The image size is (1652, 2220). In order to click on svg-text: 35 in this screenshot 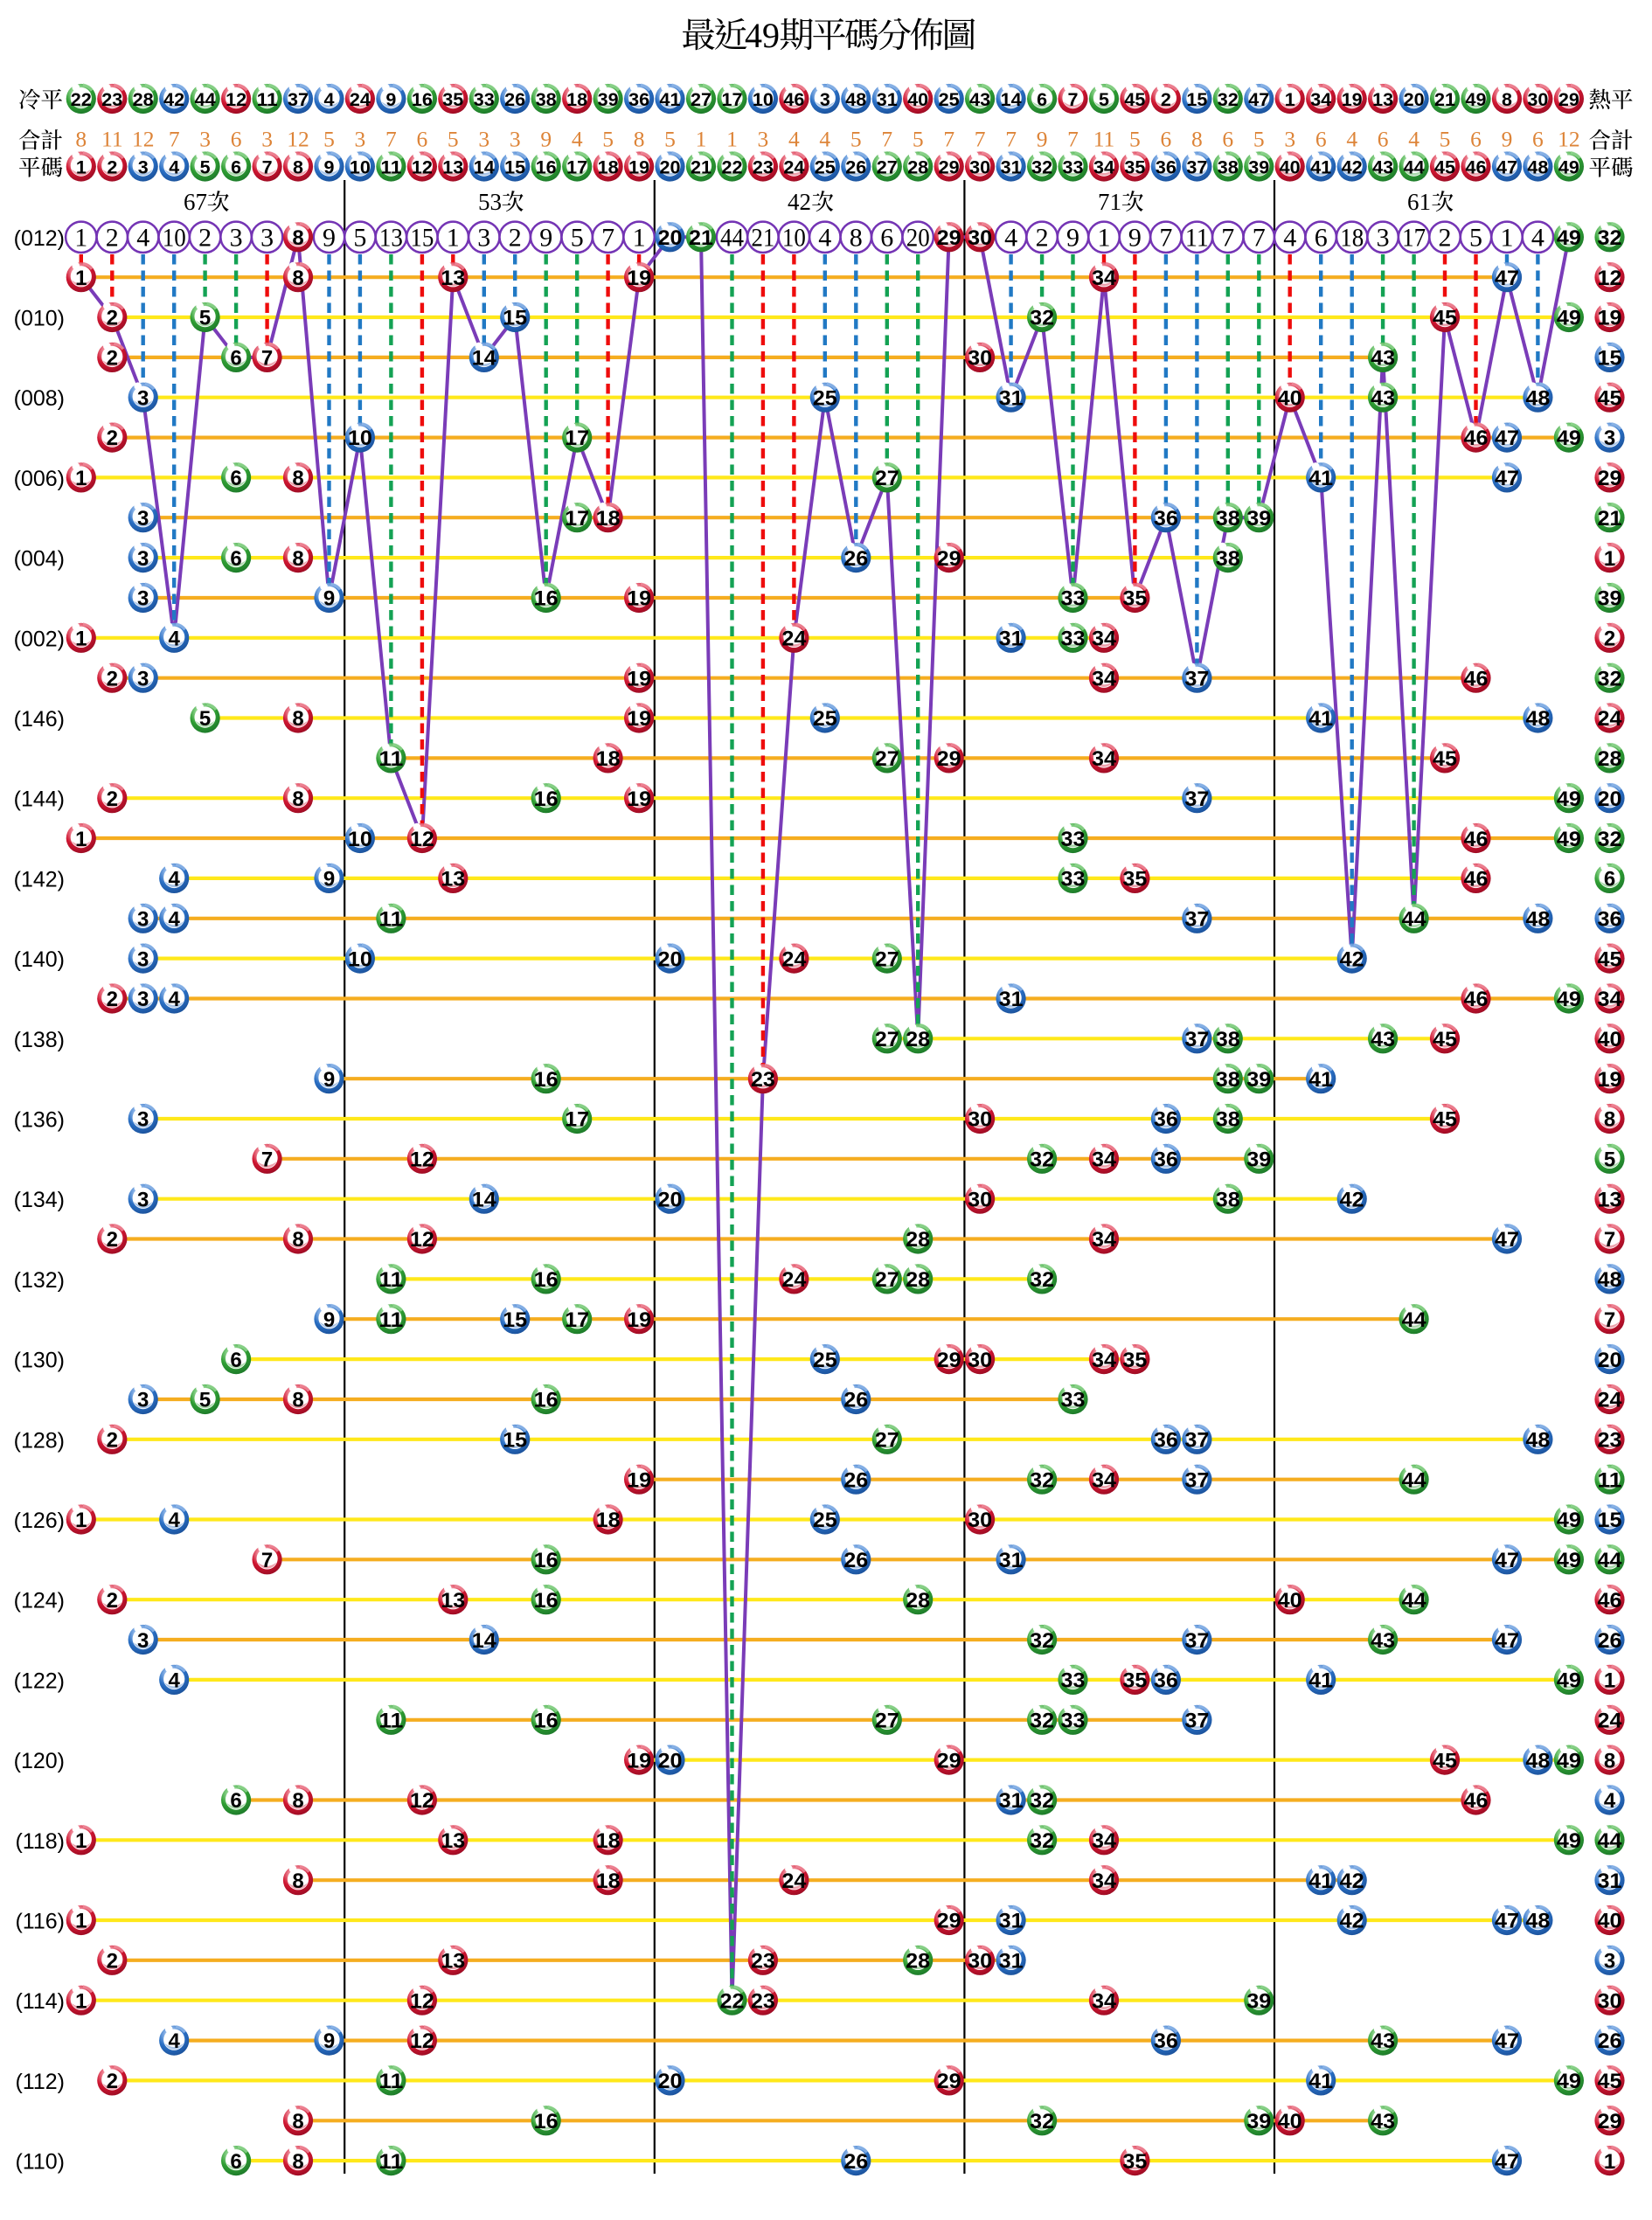, I will do `click(1135, 880)`.